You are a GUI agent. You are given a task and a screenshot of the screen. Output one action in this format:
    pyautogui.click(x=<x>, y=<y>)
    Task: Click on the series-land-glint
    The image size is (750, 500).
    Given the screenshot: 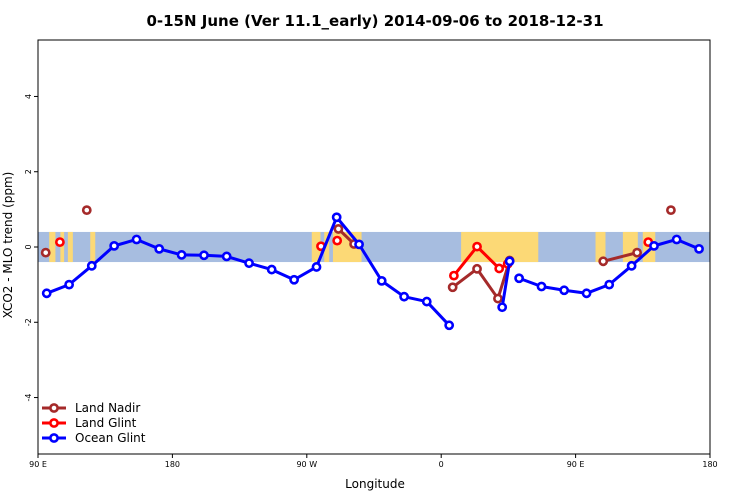 What is the action you would take?
    pyautogui.click(x=354, y=258)
    